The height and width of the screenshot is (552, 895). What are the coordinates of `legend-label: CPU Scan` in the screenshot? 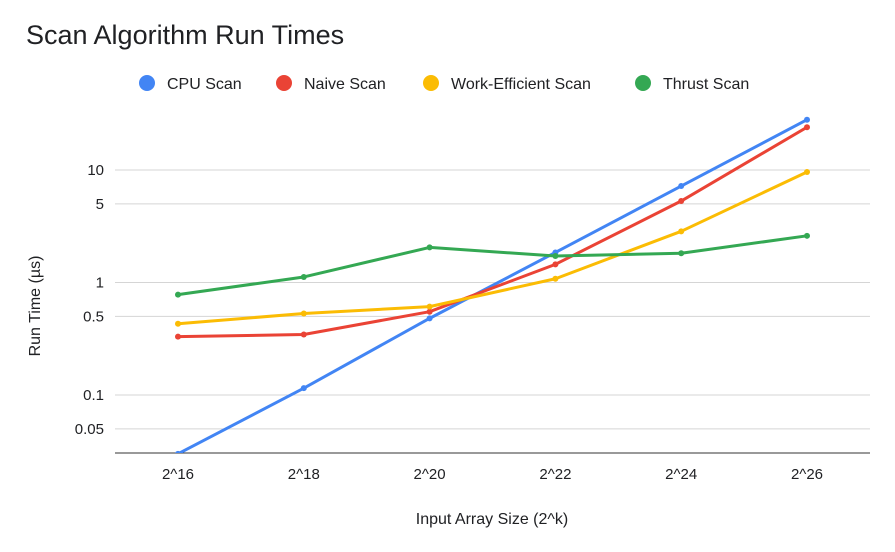 It's located at (204, 84).